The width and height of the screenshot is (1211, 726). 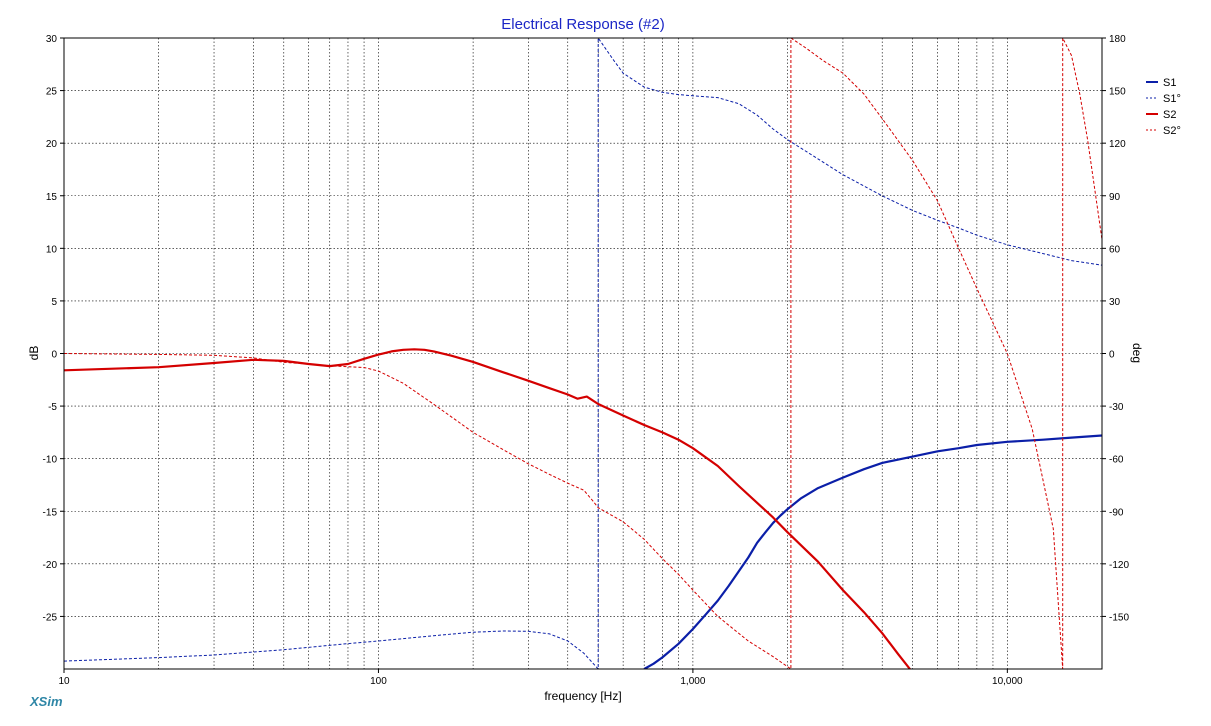 I want to click on legend-label: S2, so click(x=1169, y=115).